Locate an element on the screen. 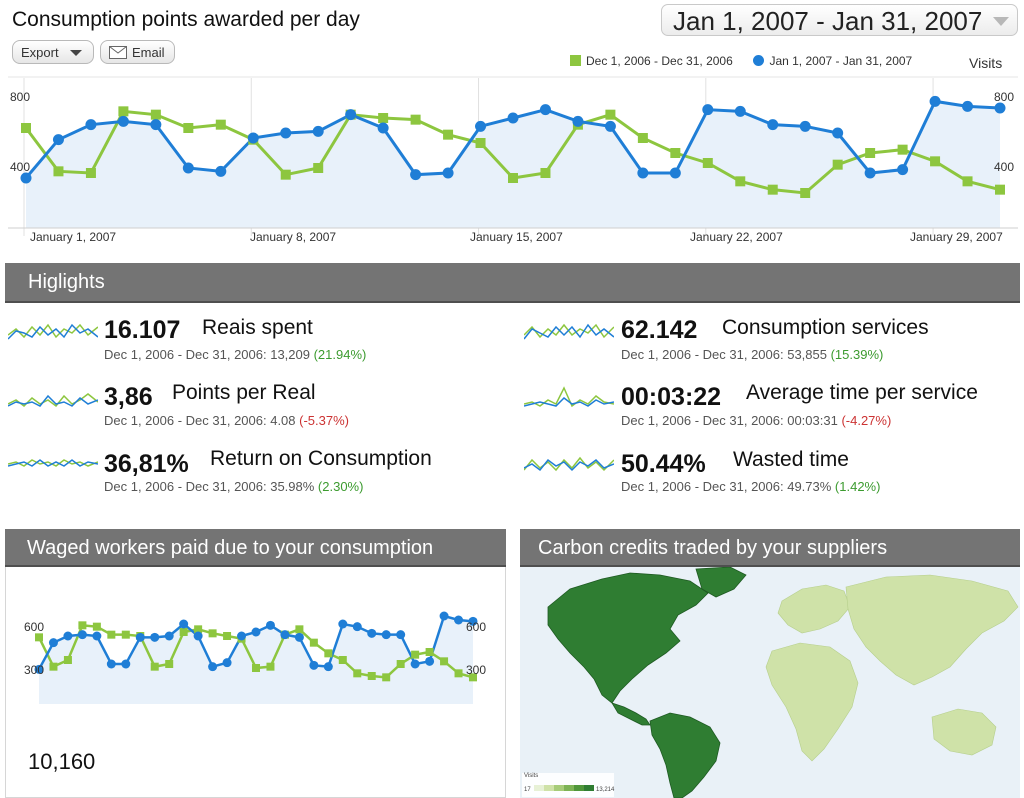 This screenshot has height=798, width=1024. email-button: Email is located at coordinates (137, 52).